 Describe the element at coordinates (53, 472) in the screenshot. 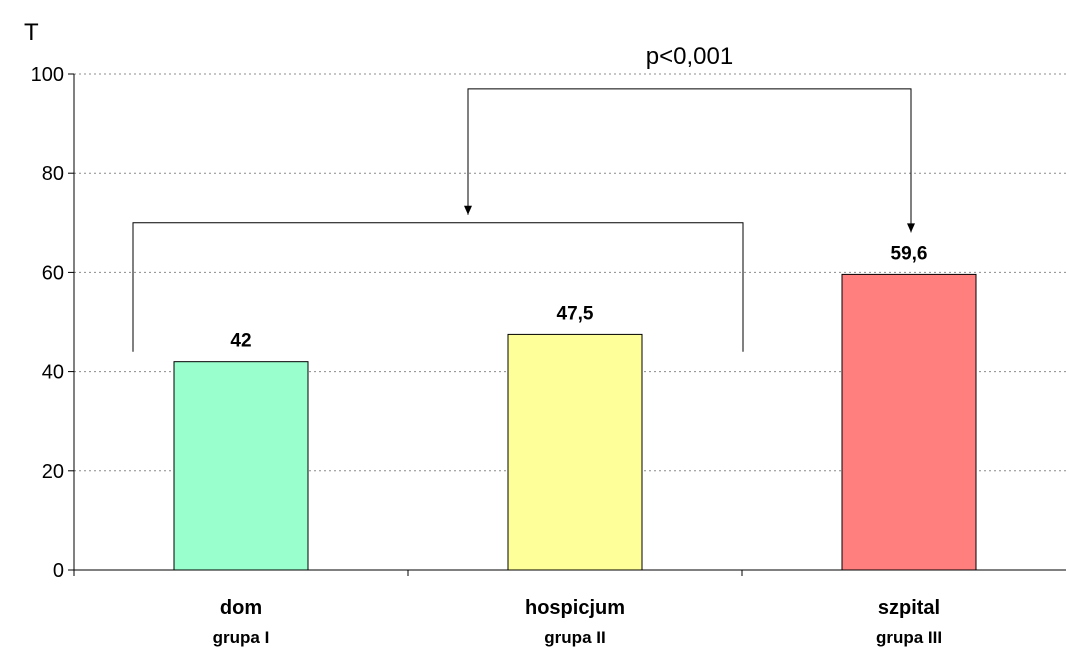

I see `y-tick-label: 20` at that location.